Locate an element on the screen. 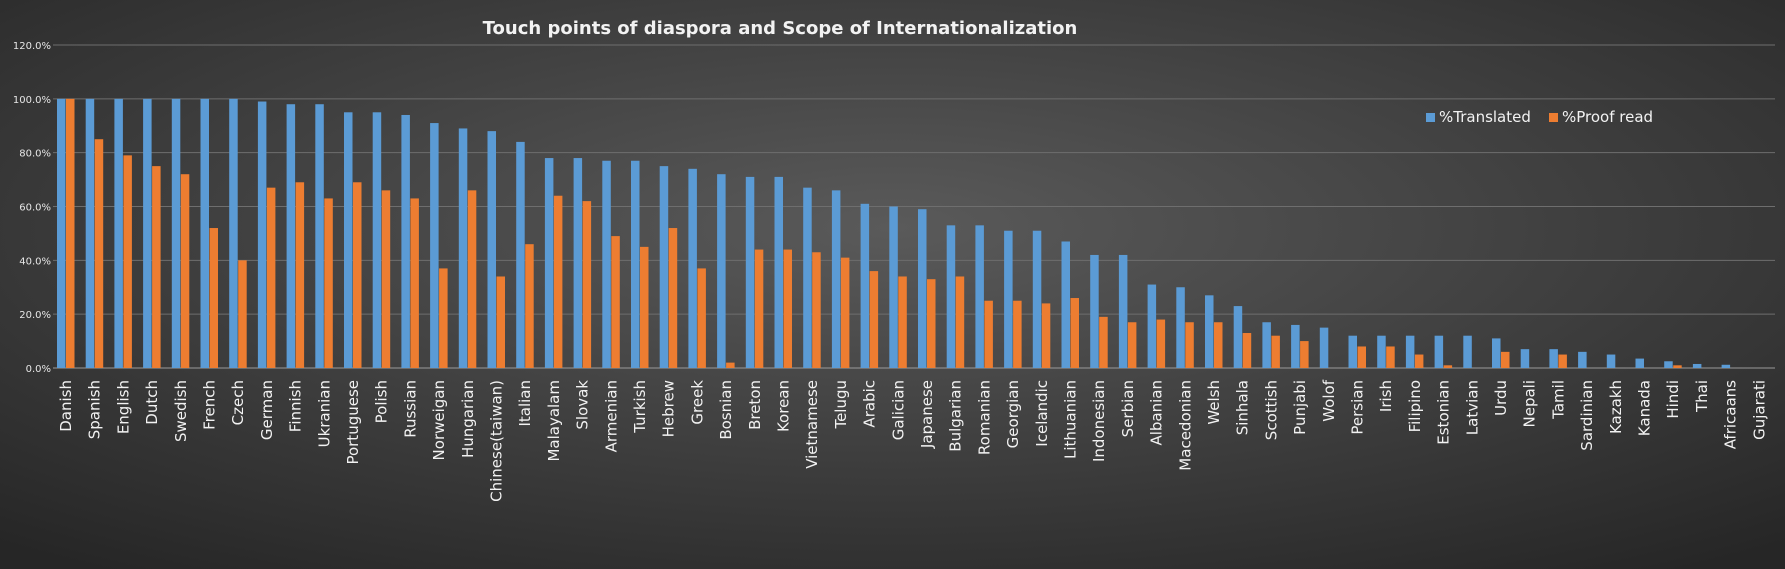 The image size is (1785, 569). x-tick-label: Danish is located at coordinates (66, 406).